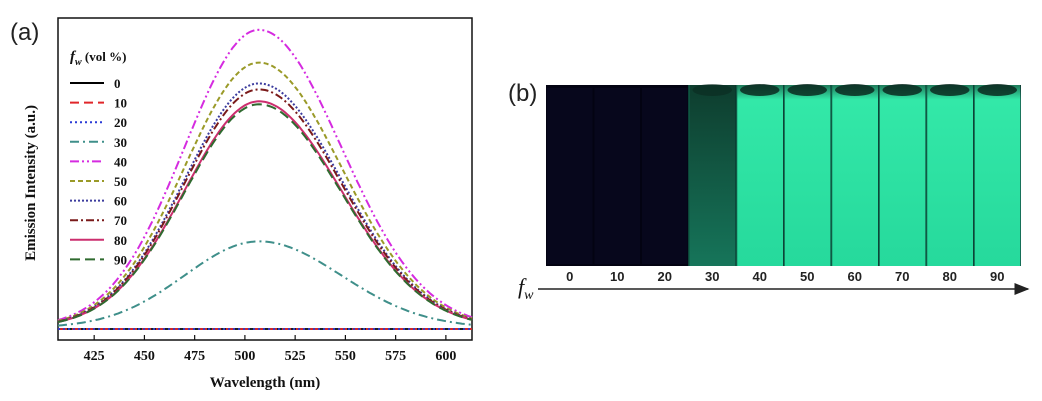  Describe the element at coordinates (855, 276) in the screenshot. I see `vial-label-60: 60` at that location.